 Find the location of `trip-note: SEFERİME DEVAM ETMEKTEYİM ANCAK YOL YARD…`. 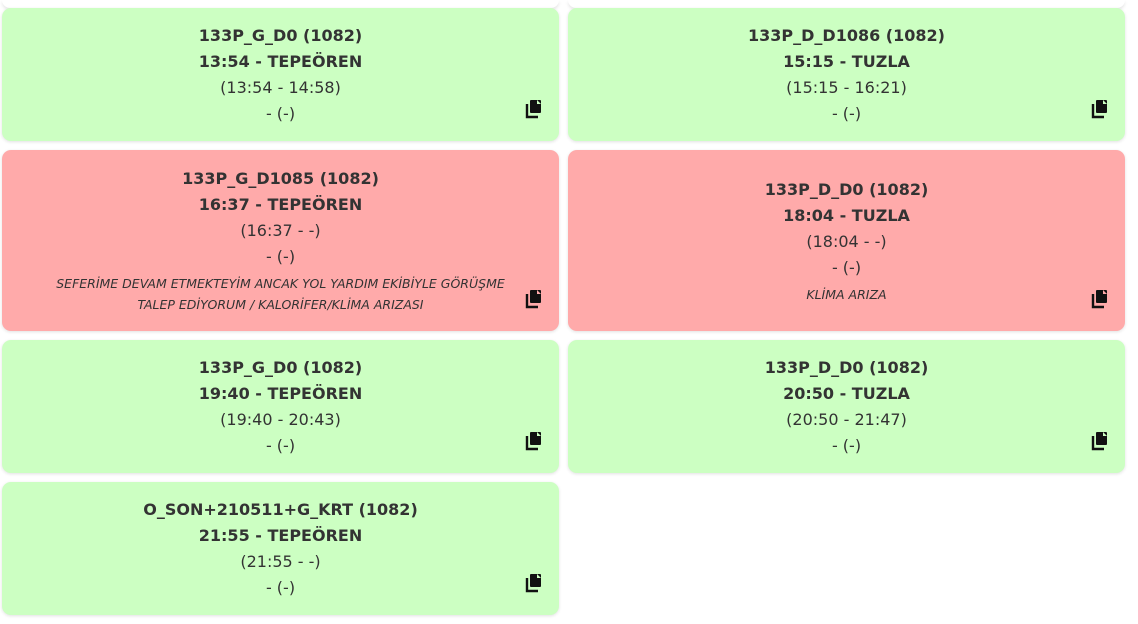

trip-note: SEFERİME DEVAM ETMEKTEYİM ANCAK YOL YARD… is located at coordinates (280, 294).